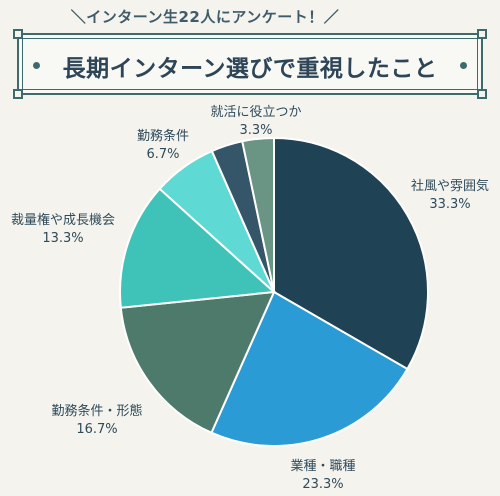 The height and width of the screenshot is (496, 500). I want to click on dot-ornament-left, so click(36, 65).